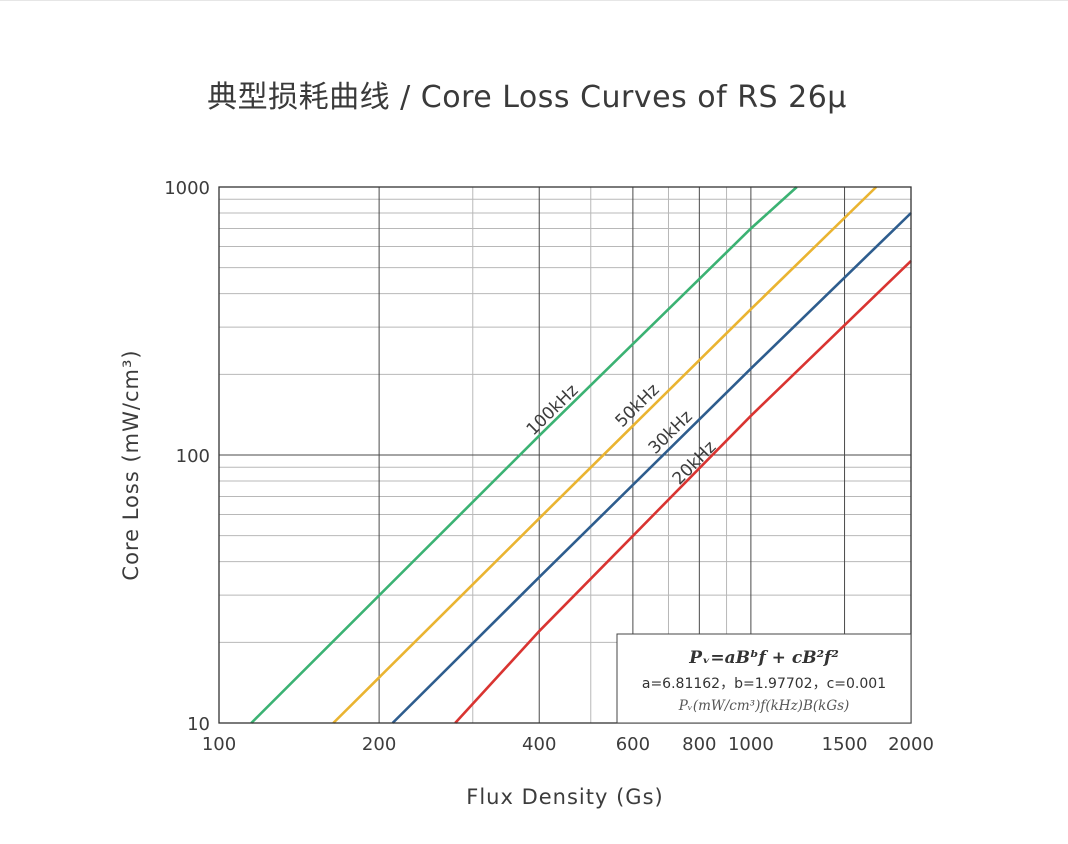 The image size is (1068, 844). Describe the element at coordinates (764, 684) in the screenshot. I see `formula-coefficients: a=6.81162，b=1.97702，c=0.001` at that location.